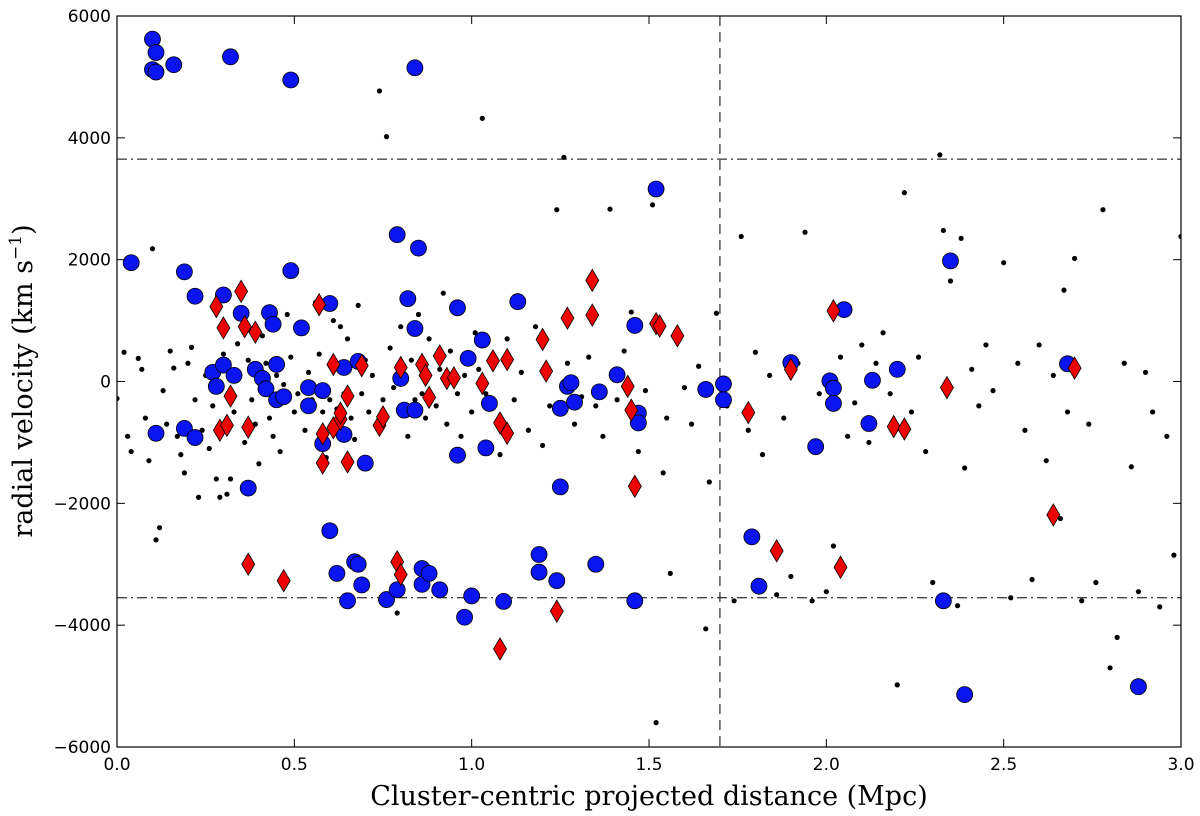 This screenshot has height=816, width=1200. Describe the element at coordinates (89, 17) in the screenshot. I see `y-tick-label: 6000` at that location.